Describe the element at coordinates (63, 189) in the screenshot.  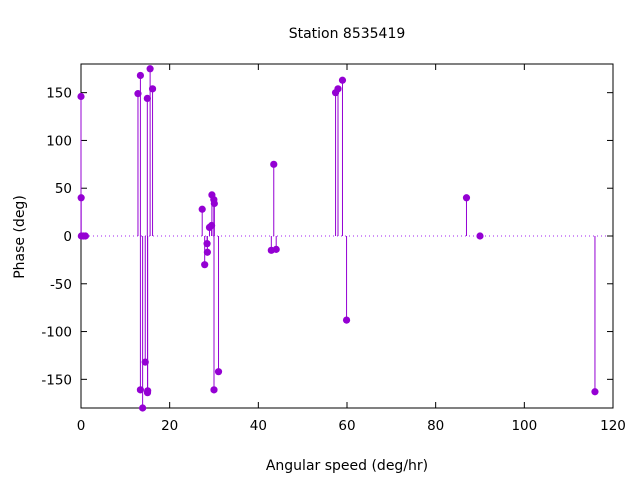
I see `y-tick-label: 50` at that location.